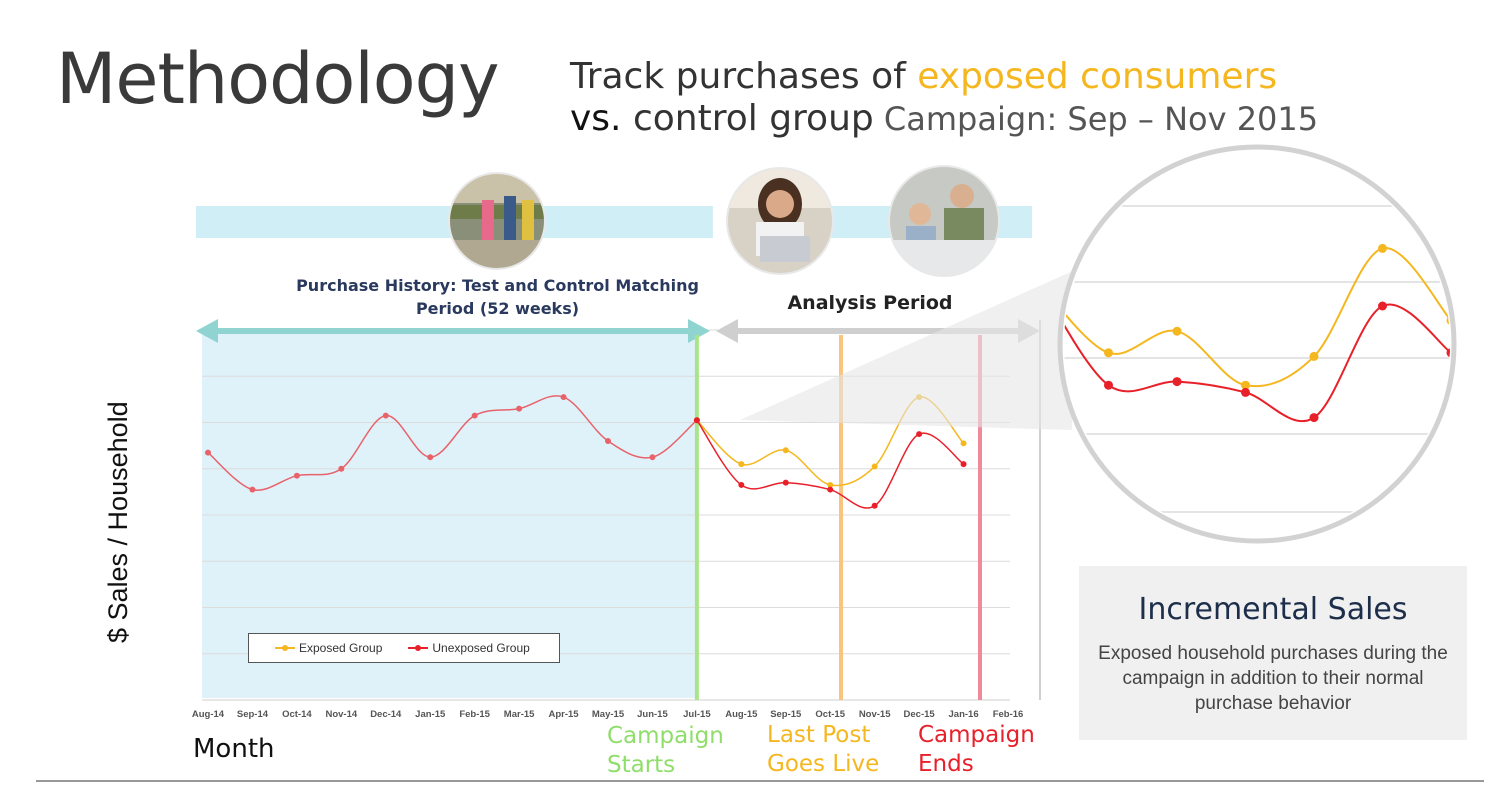 Image resolution: width=1511 pixels, height=792 pixels. What do you see at coordinates (519, 714) in the screenshot?
I see `x-tick-label: Mar-15` at bounding box center [519, 714].